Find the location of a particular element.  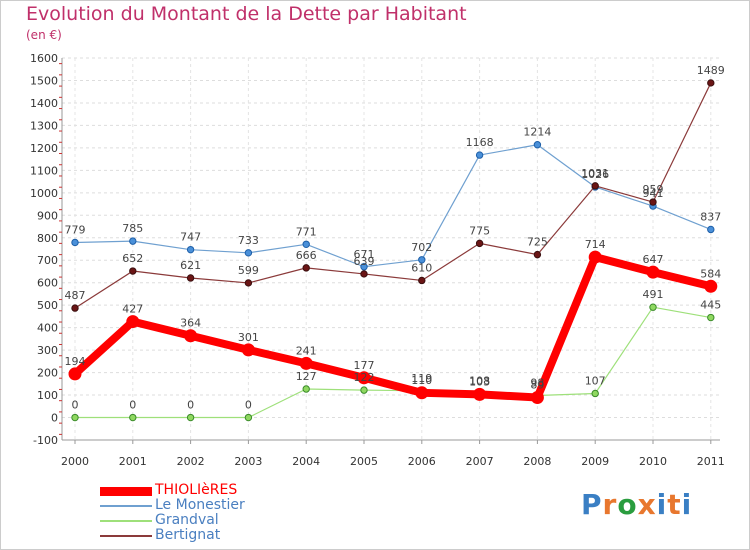

data-label-bertignat: 725 is located at coordinates (537, 242).